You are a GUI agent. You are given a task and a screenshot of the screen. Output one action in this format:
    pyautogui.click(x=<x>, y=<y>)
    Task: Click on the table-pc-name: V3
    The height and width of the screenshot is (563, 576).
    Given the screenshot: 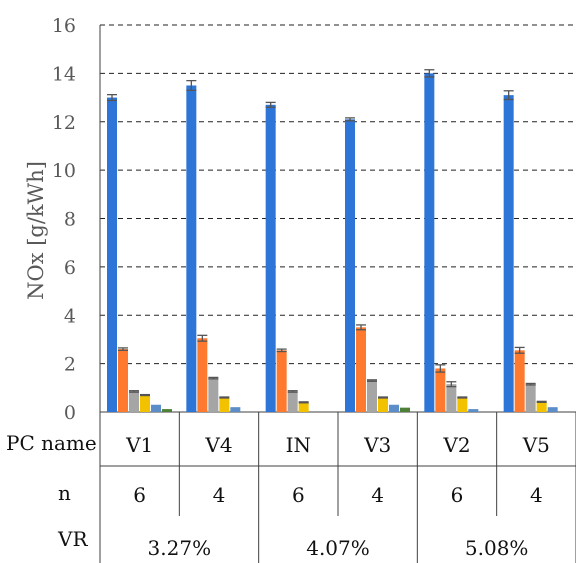 What is the action you would take?
    pyautogui.click(x=377, y=445)
    